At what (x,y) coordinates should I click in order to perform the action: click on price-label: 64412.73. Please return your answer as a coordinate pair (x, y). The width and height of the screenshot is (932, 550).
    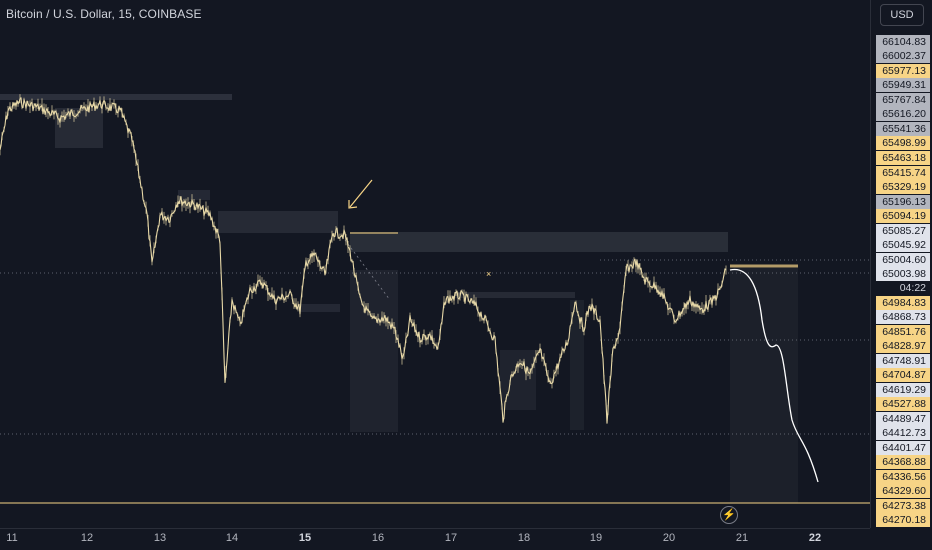
    Looking at the image, I should click on (903, 433).